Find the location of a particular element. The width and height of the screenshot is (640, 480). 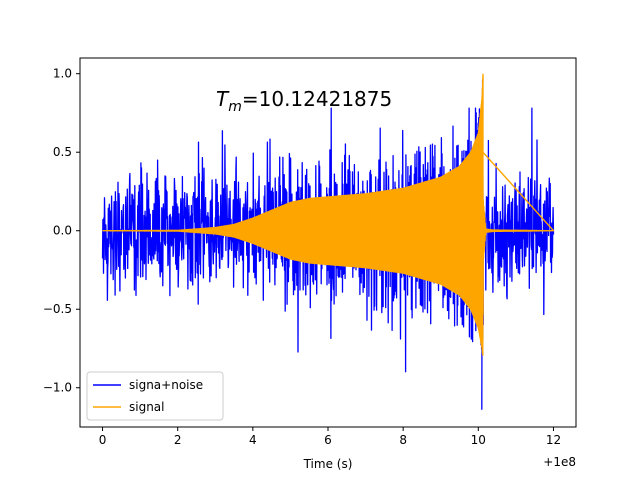

x-tick-label: 6 is located at coordinates (328, 440).